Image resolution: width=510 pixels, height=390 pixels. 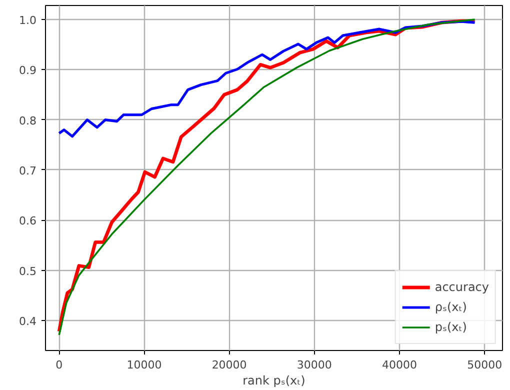 What do you see at coordinates (314, 365) in the screenshot?
I see `x-tick-label: 30000` at bounding box center [314, 365].